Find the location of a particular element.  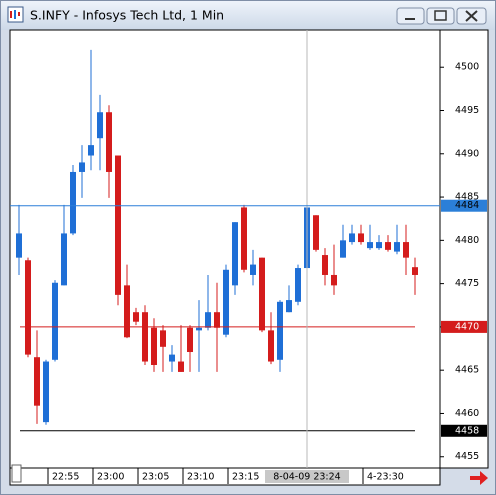

y-tick-label: 4455 is located at coordinates (467, 456).